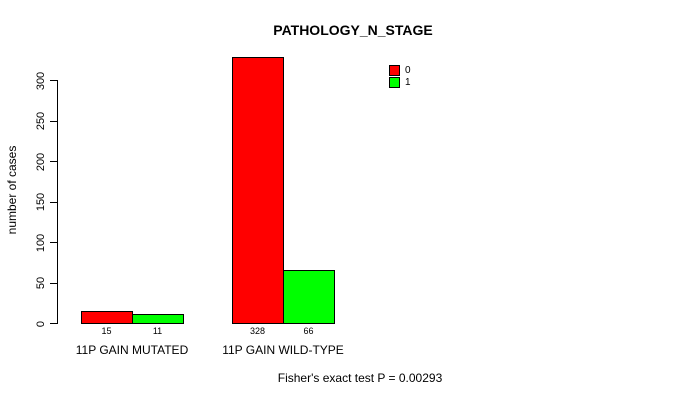 Image resolution: width=690 pixels, height=400 pixels. I want to click on legend-item: 1, so click(400, 82).